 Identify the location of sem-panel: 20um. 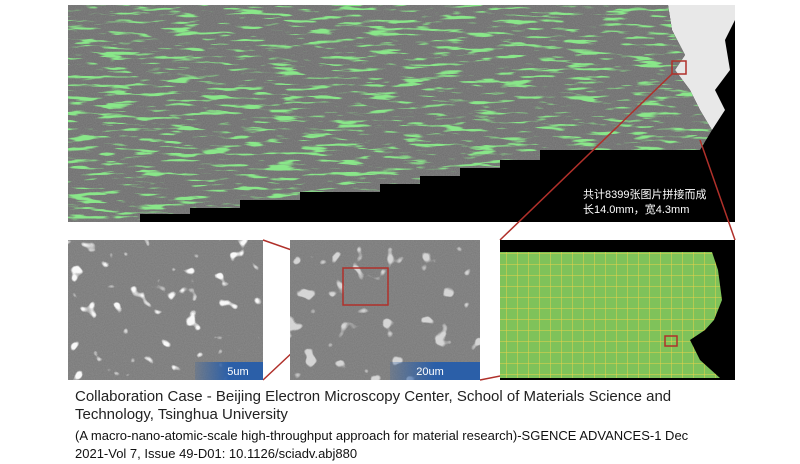
(385, 310).